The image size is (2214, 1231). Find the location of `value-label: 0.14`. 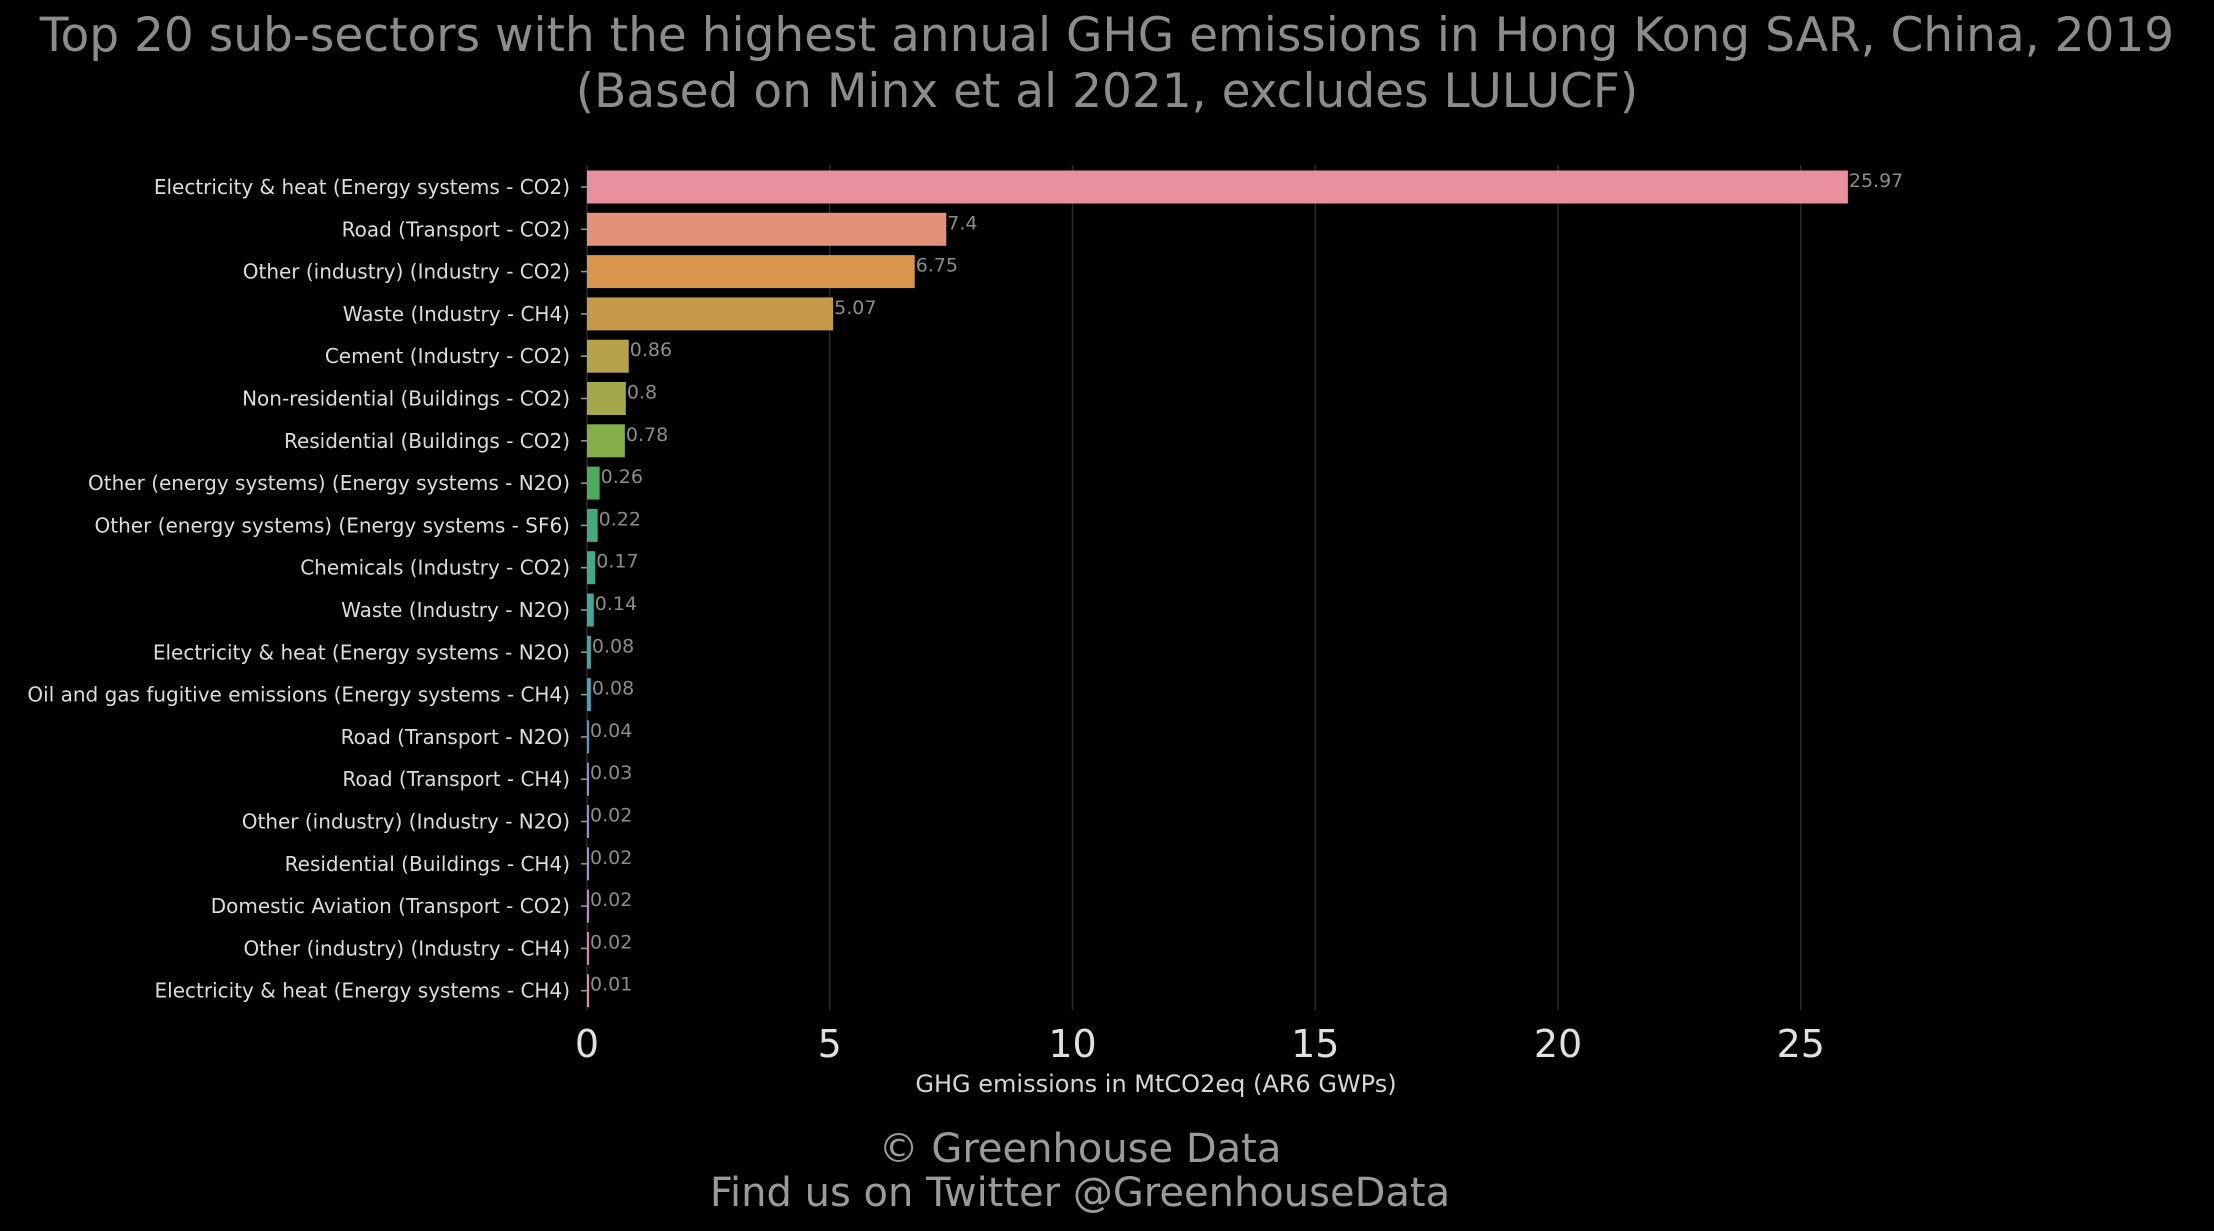

value-label: 0.14 is located at coordinates (616, 604).